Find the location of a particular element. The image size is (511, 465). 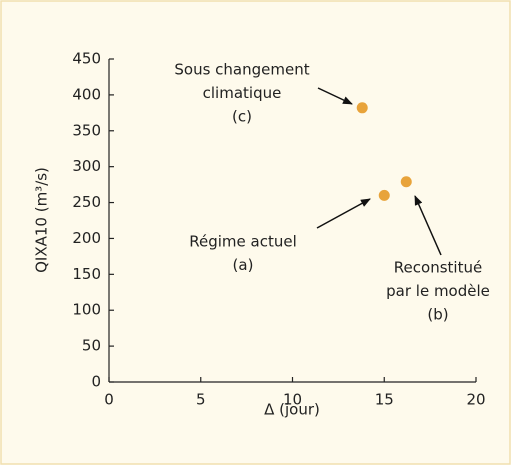

y-tick-label: 200 is located at coordinates (86, 238).